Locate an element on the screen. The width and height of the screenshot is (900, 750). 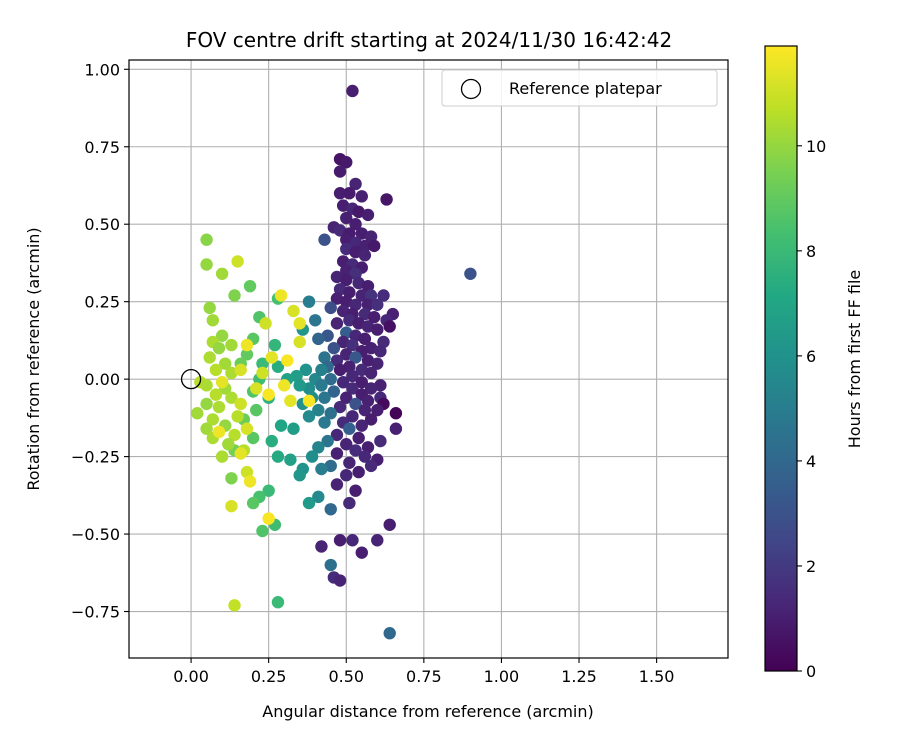
legend: Reference platepar is located at coordinates (579, 88).